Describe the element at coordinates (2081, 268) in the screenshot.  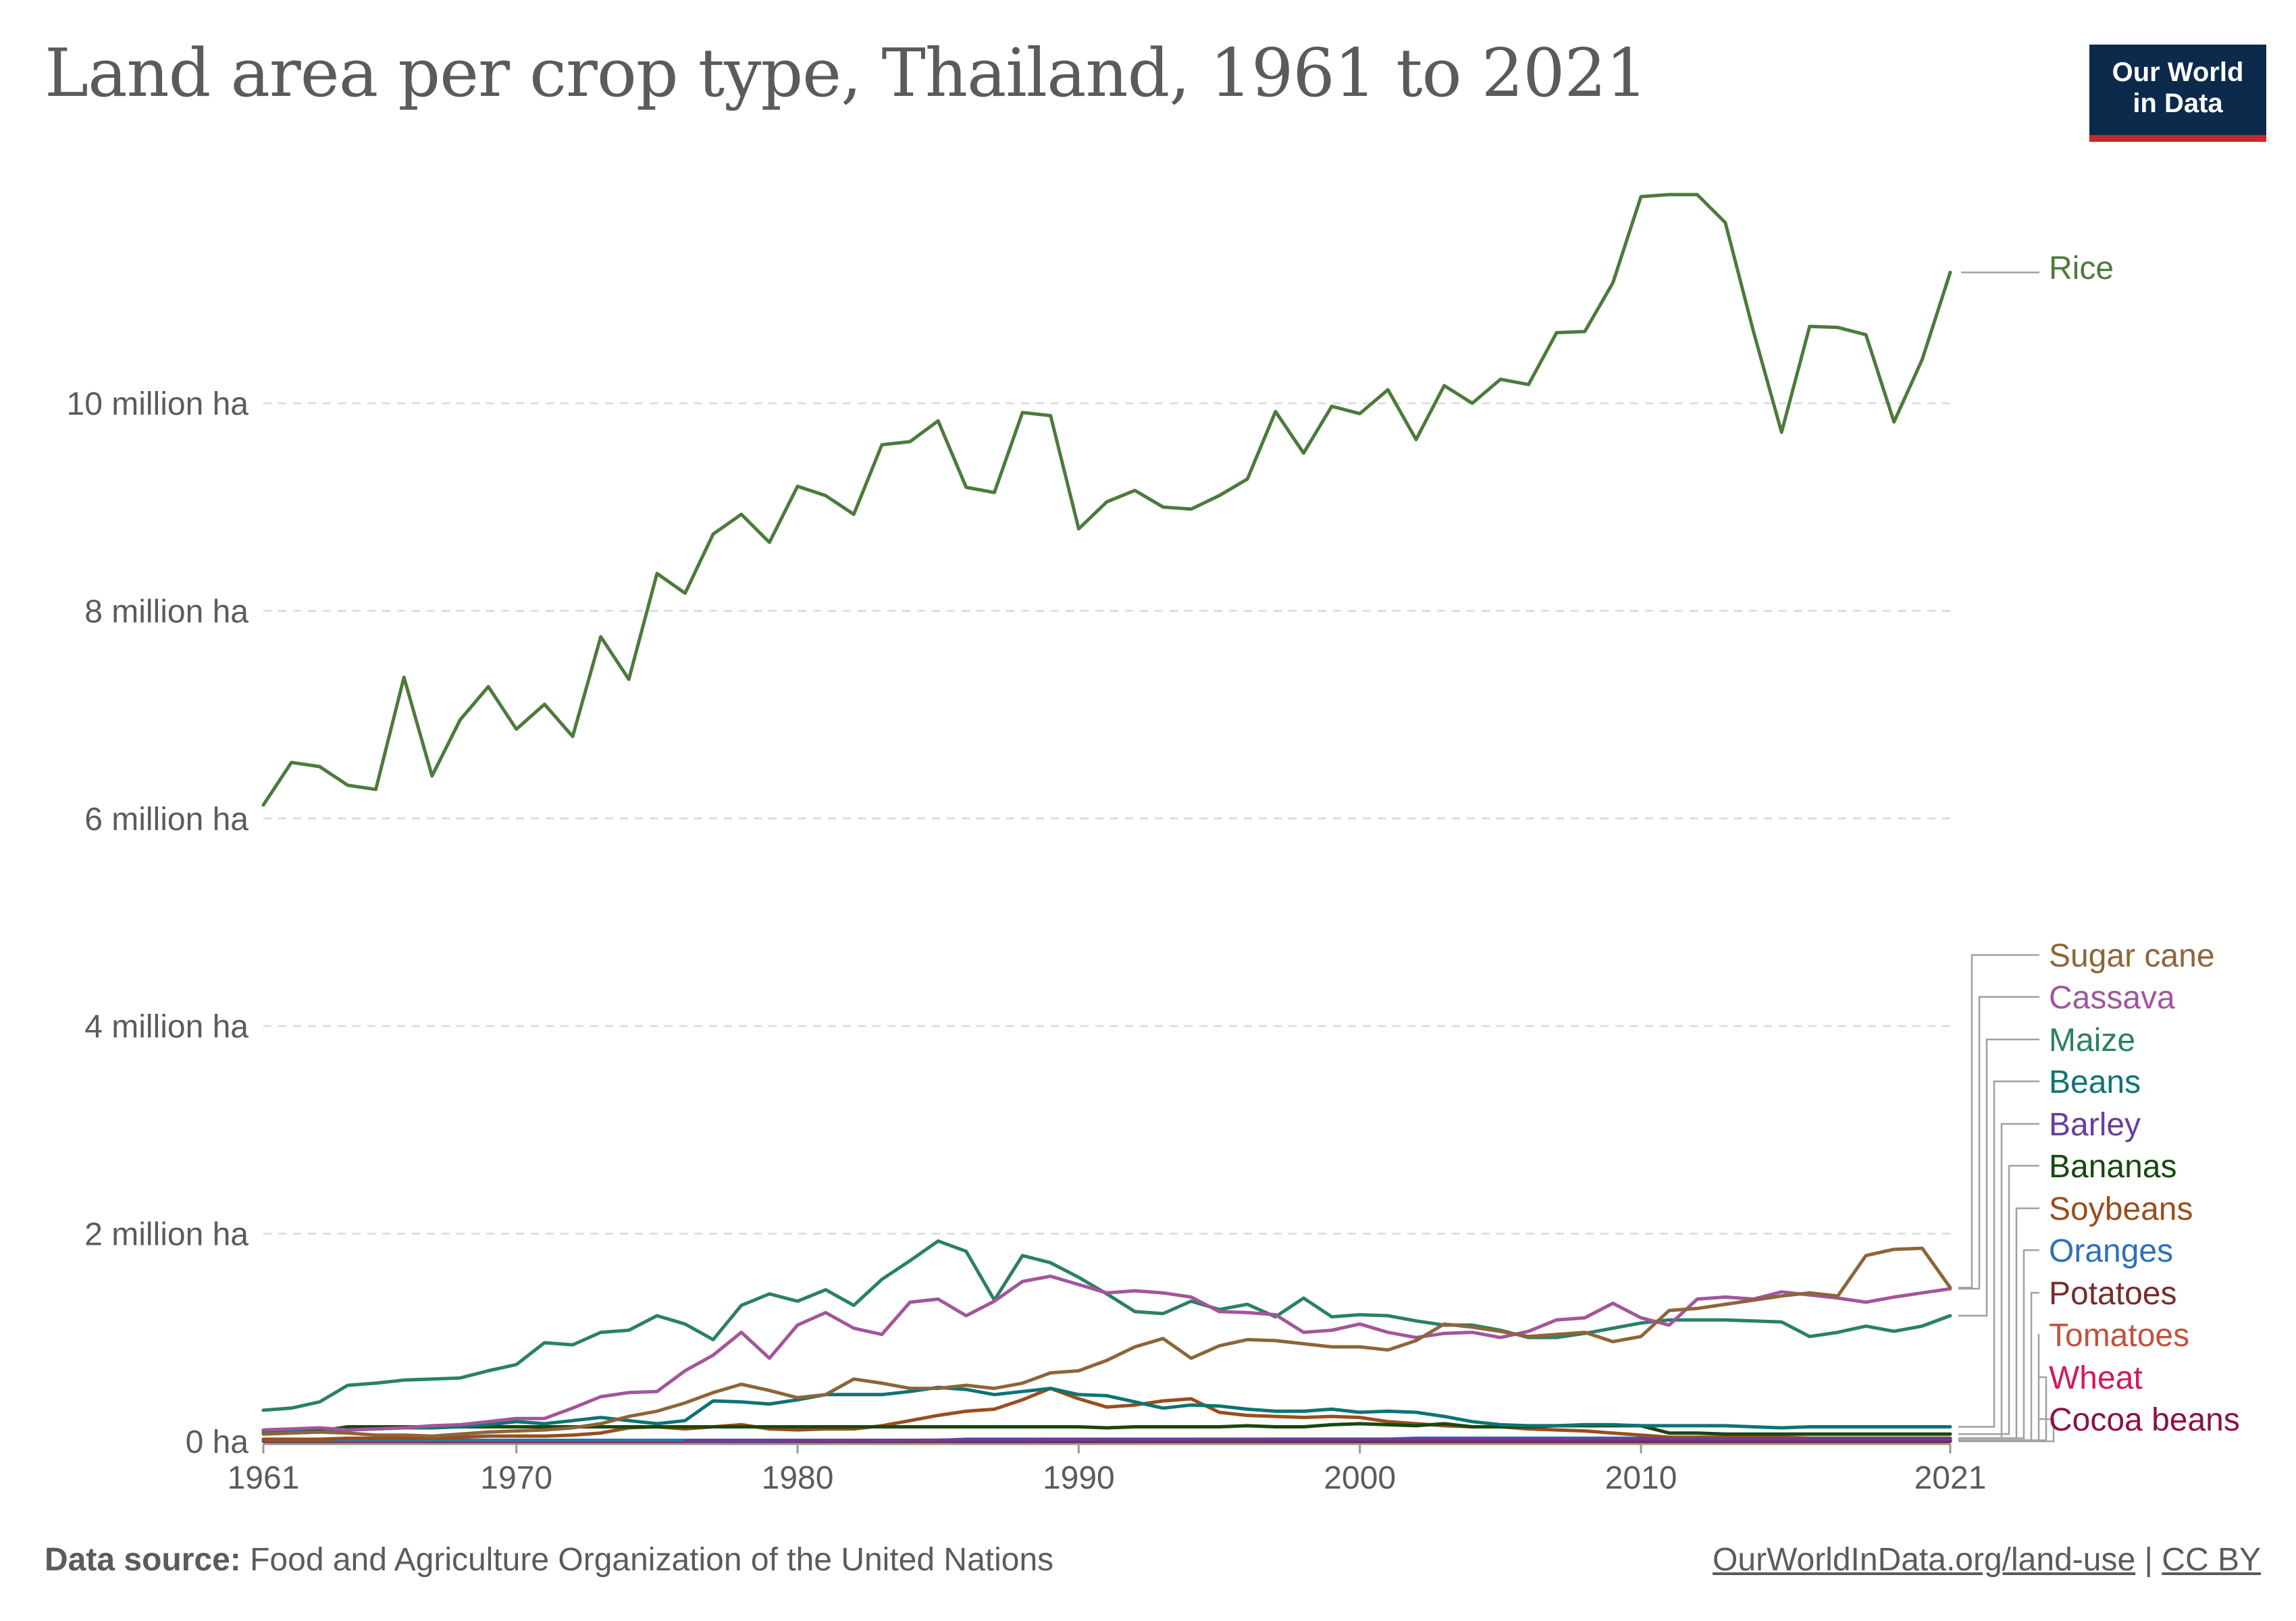
I see `series-label-rice: Rice` at that location.